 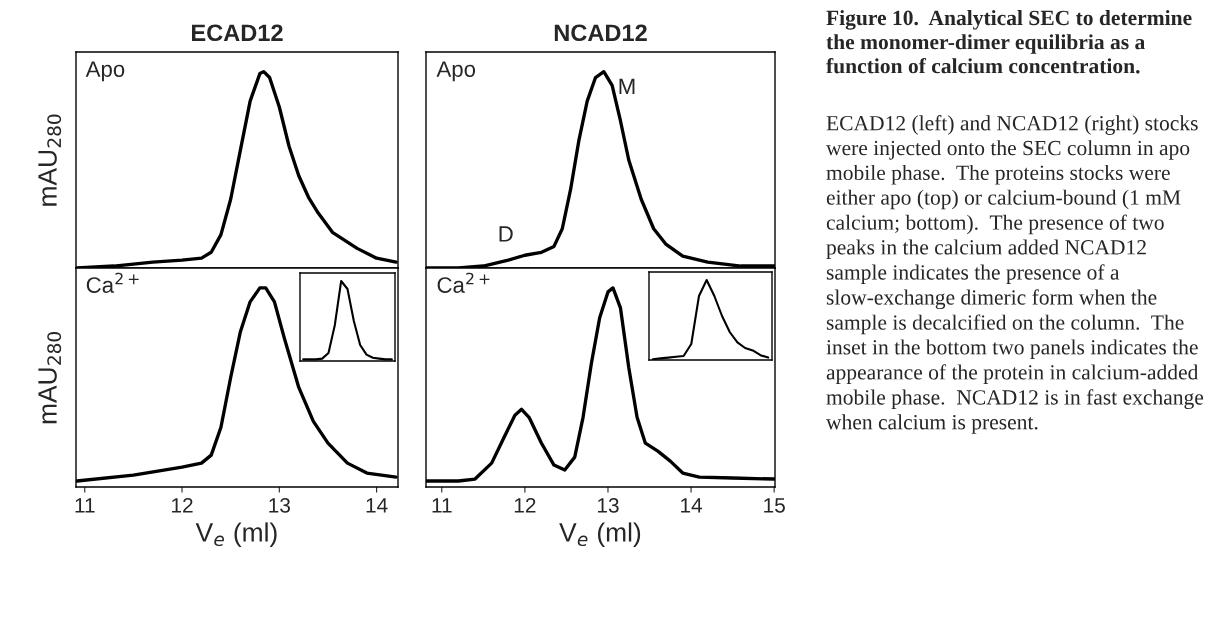 I want to click on annotation: D, so click(x=506, y=234).